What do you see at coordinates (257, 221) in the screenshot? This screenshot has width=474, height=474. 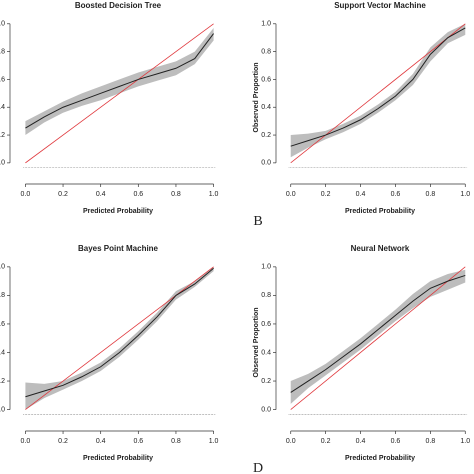 I see `panel-label: B` at bounding box center [257, 221].